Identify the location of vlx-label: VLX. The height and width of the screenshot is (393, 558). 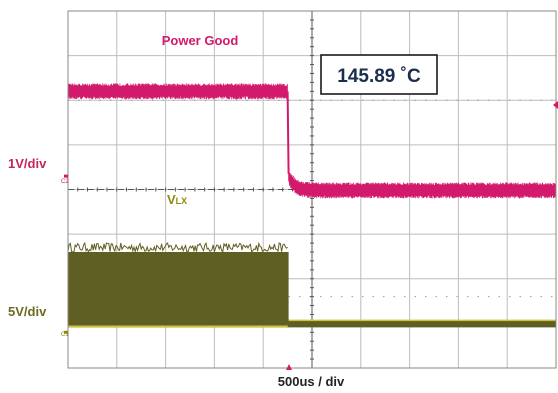
(177, 199).